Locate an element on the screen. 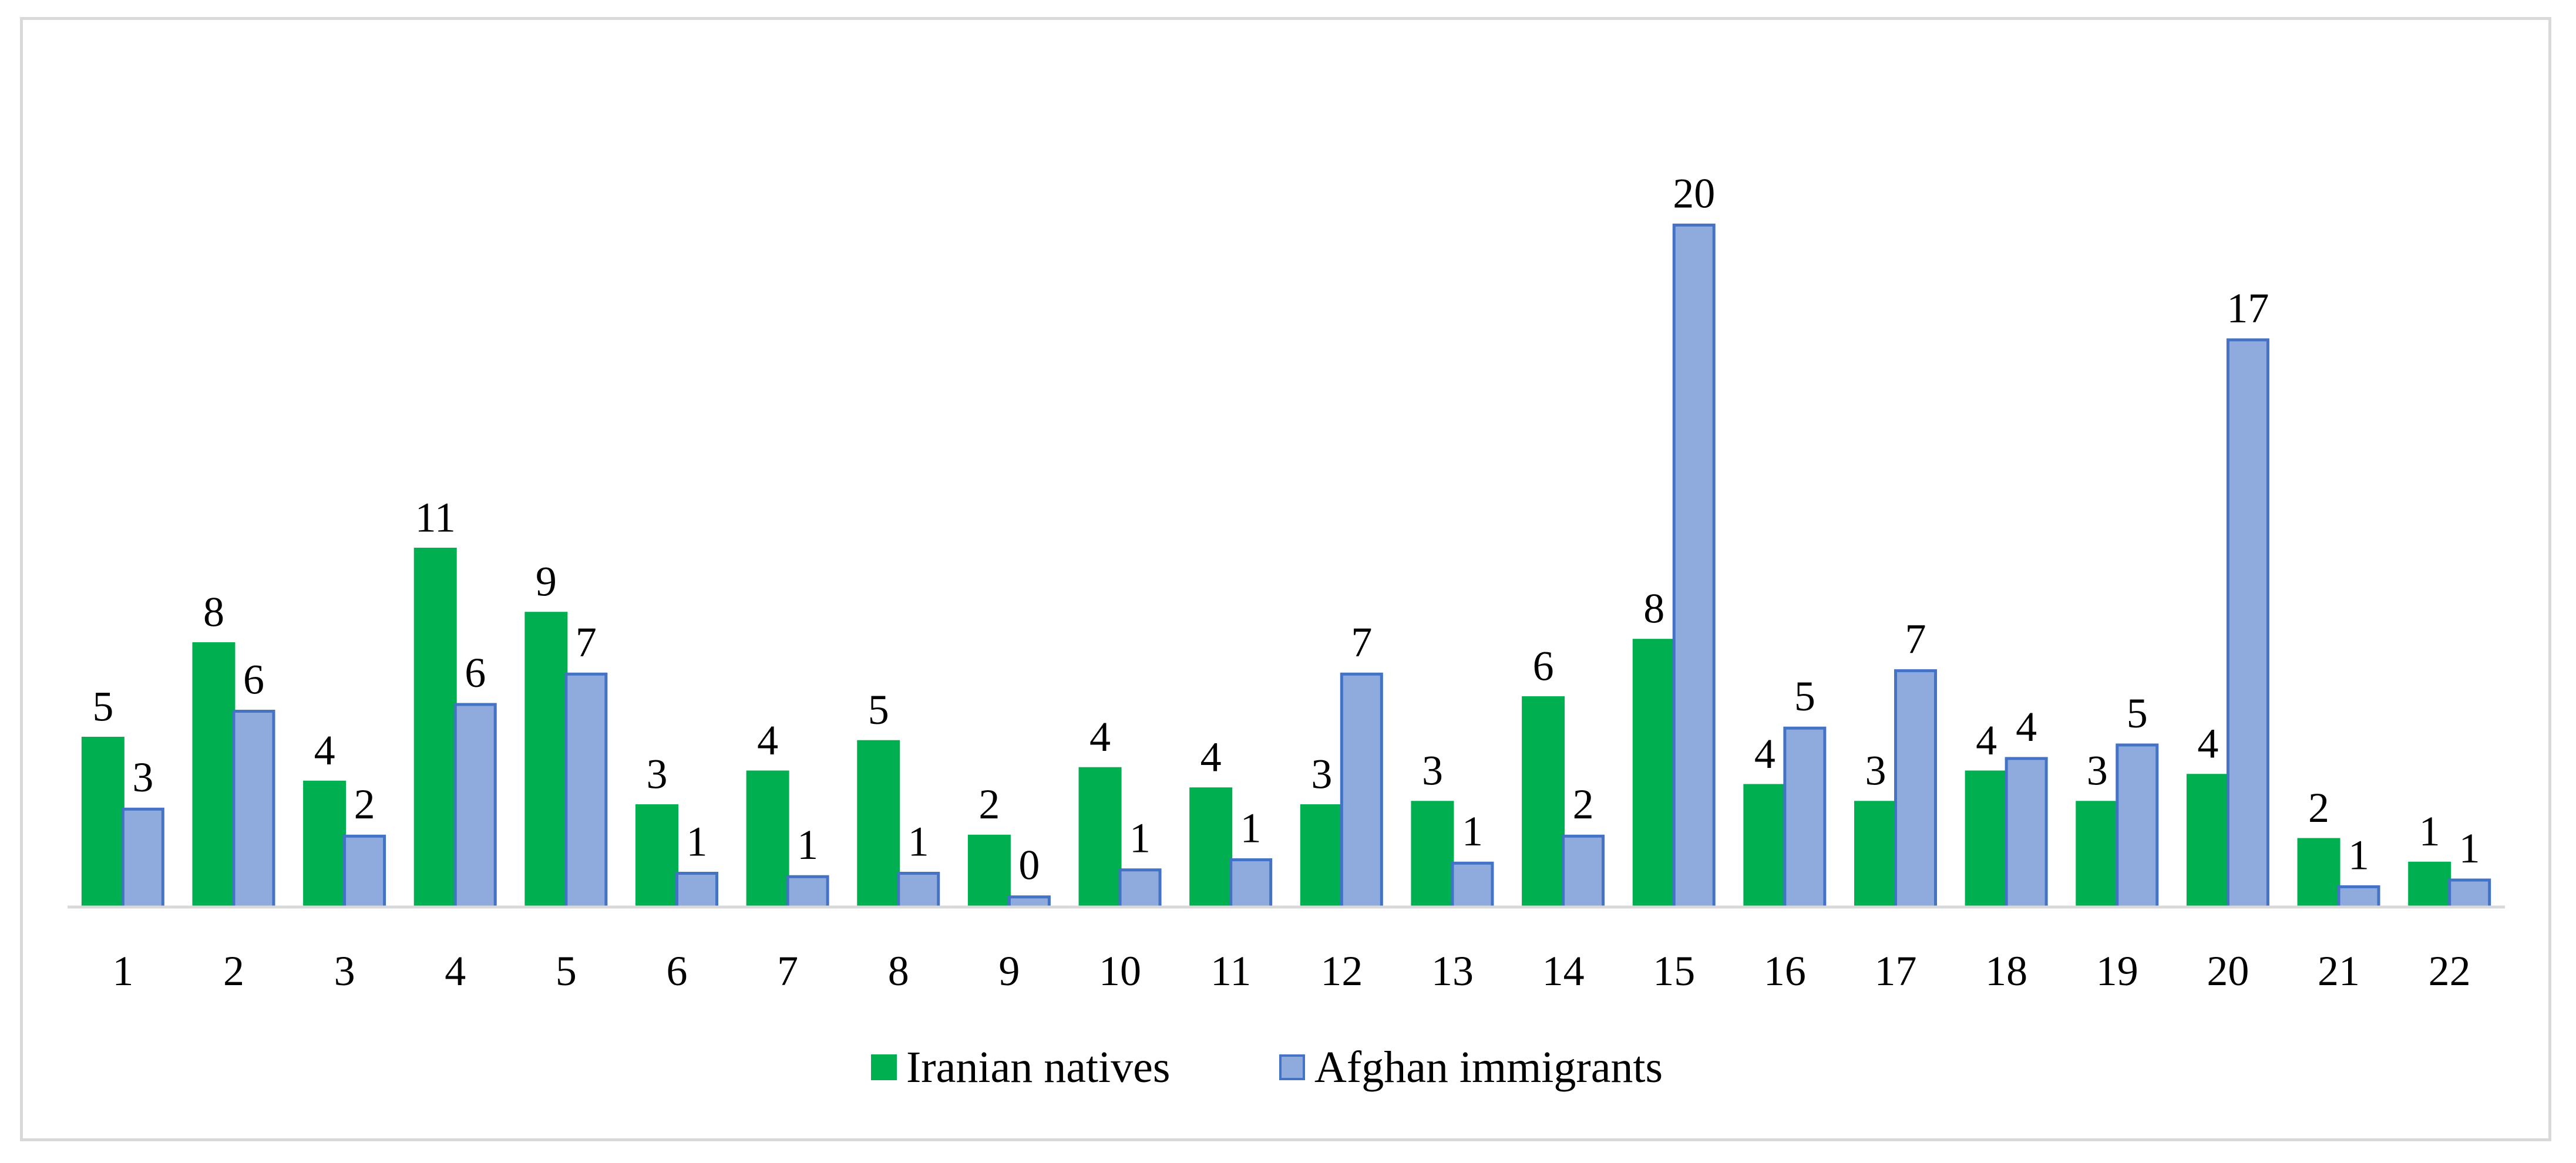  data-label-afghan-immigrants-20: 17 is located at coordinates (2248, 308).